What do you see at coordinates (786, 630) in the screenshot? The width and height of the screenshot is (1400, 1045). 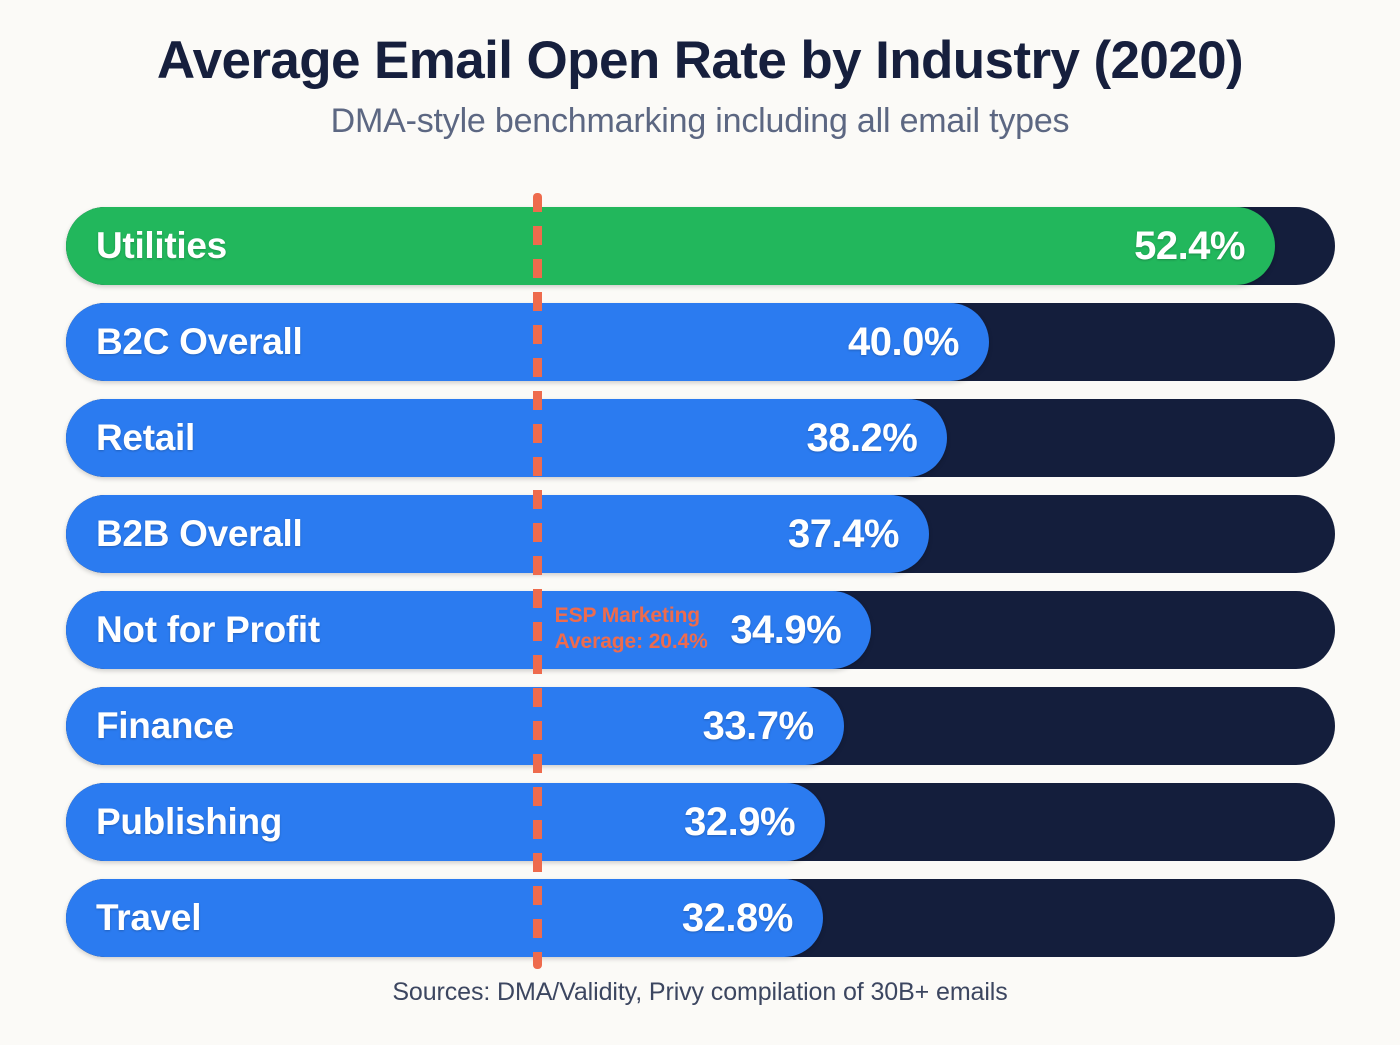 I see `bar-value-label: 34.9%` at bounding box center [786, 630].